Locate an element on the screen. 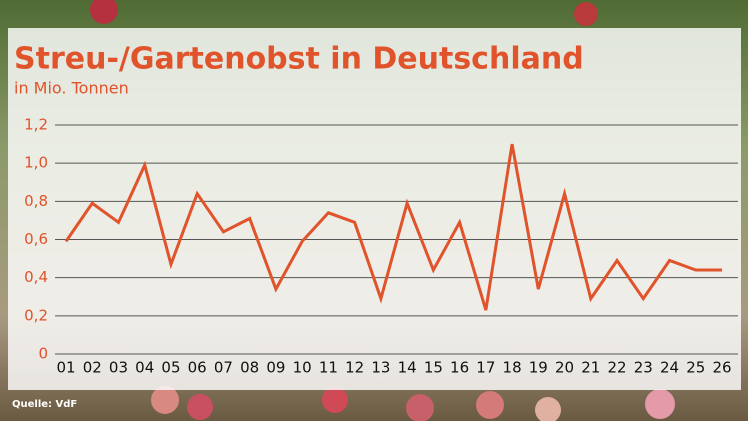  x-tick-label: 17 is located at coordinates (485, 368).